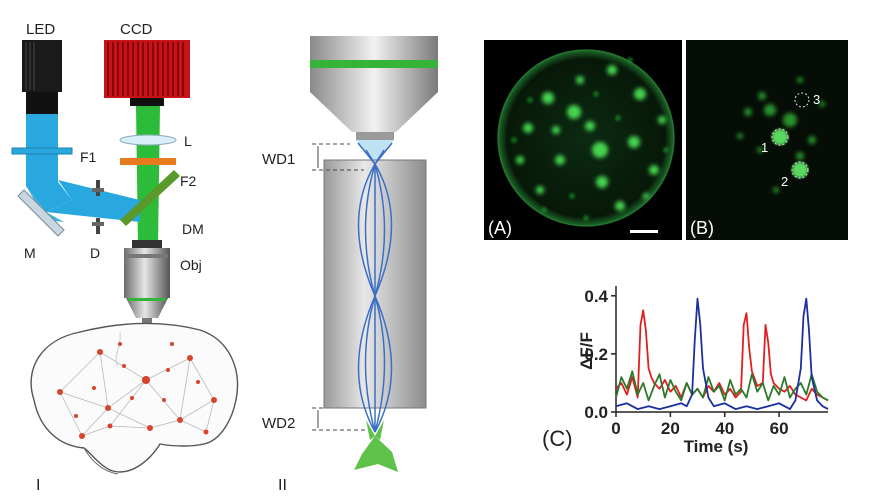 The height and width of the screenshot is (497, 870). What do you see at coordinates (596, 412) in the screenshot?
I see `y-tick-label: 0.0` at bounding box center [596, 412].